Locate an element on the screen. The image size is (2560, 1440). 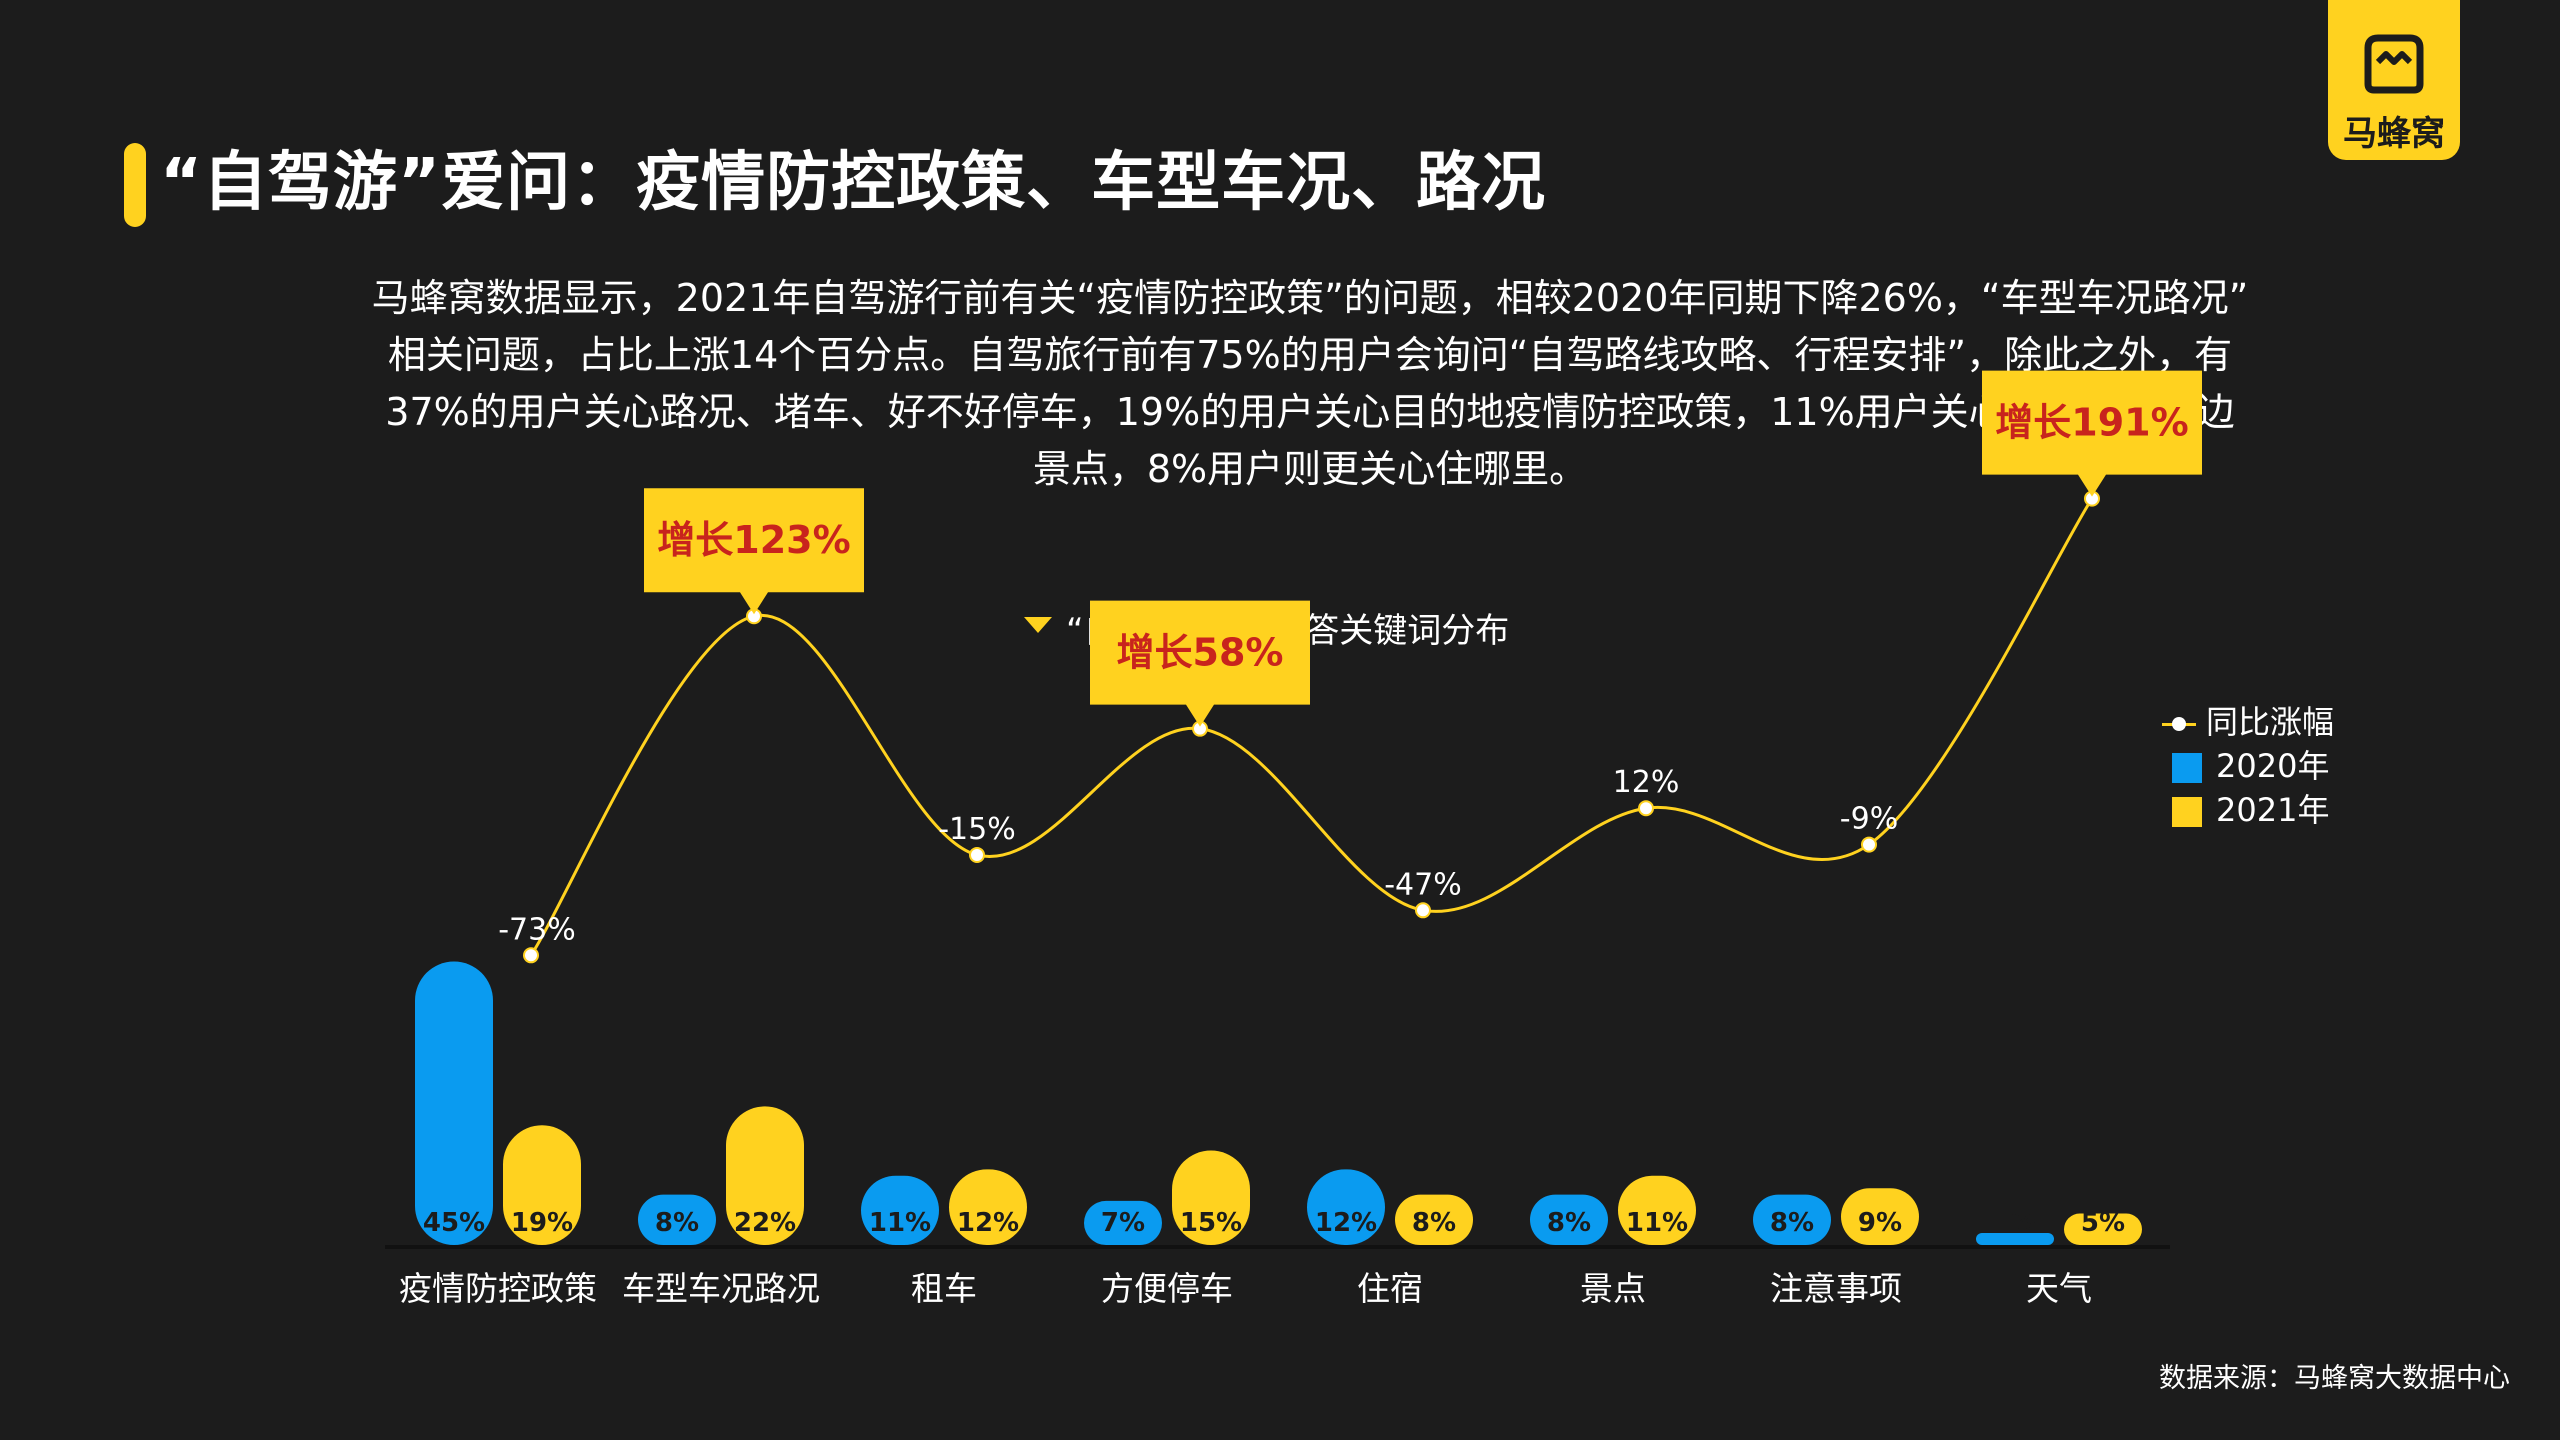
chart-subtitle-marker-icon is located at coordinates (1038, 625).